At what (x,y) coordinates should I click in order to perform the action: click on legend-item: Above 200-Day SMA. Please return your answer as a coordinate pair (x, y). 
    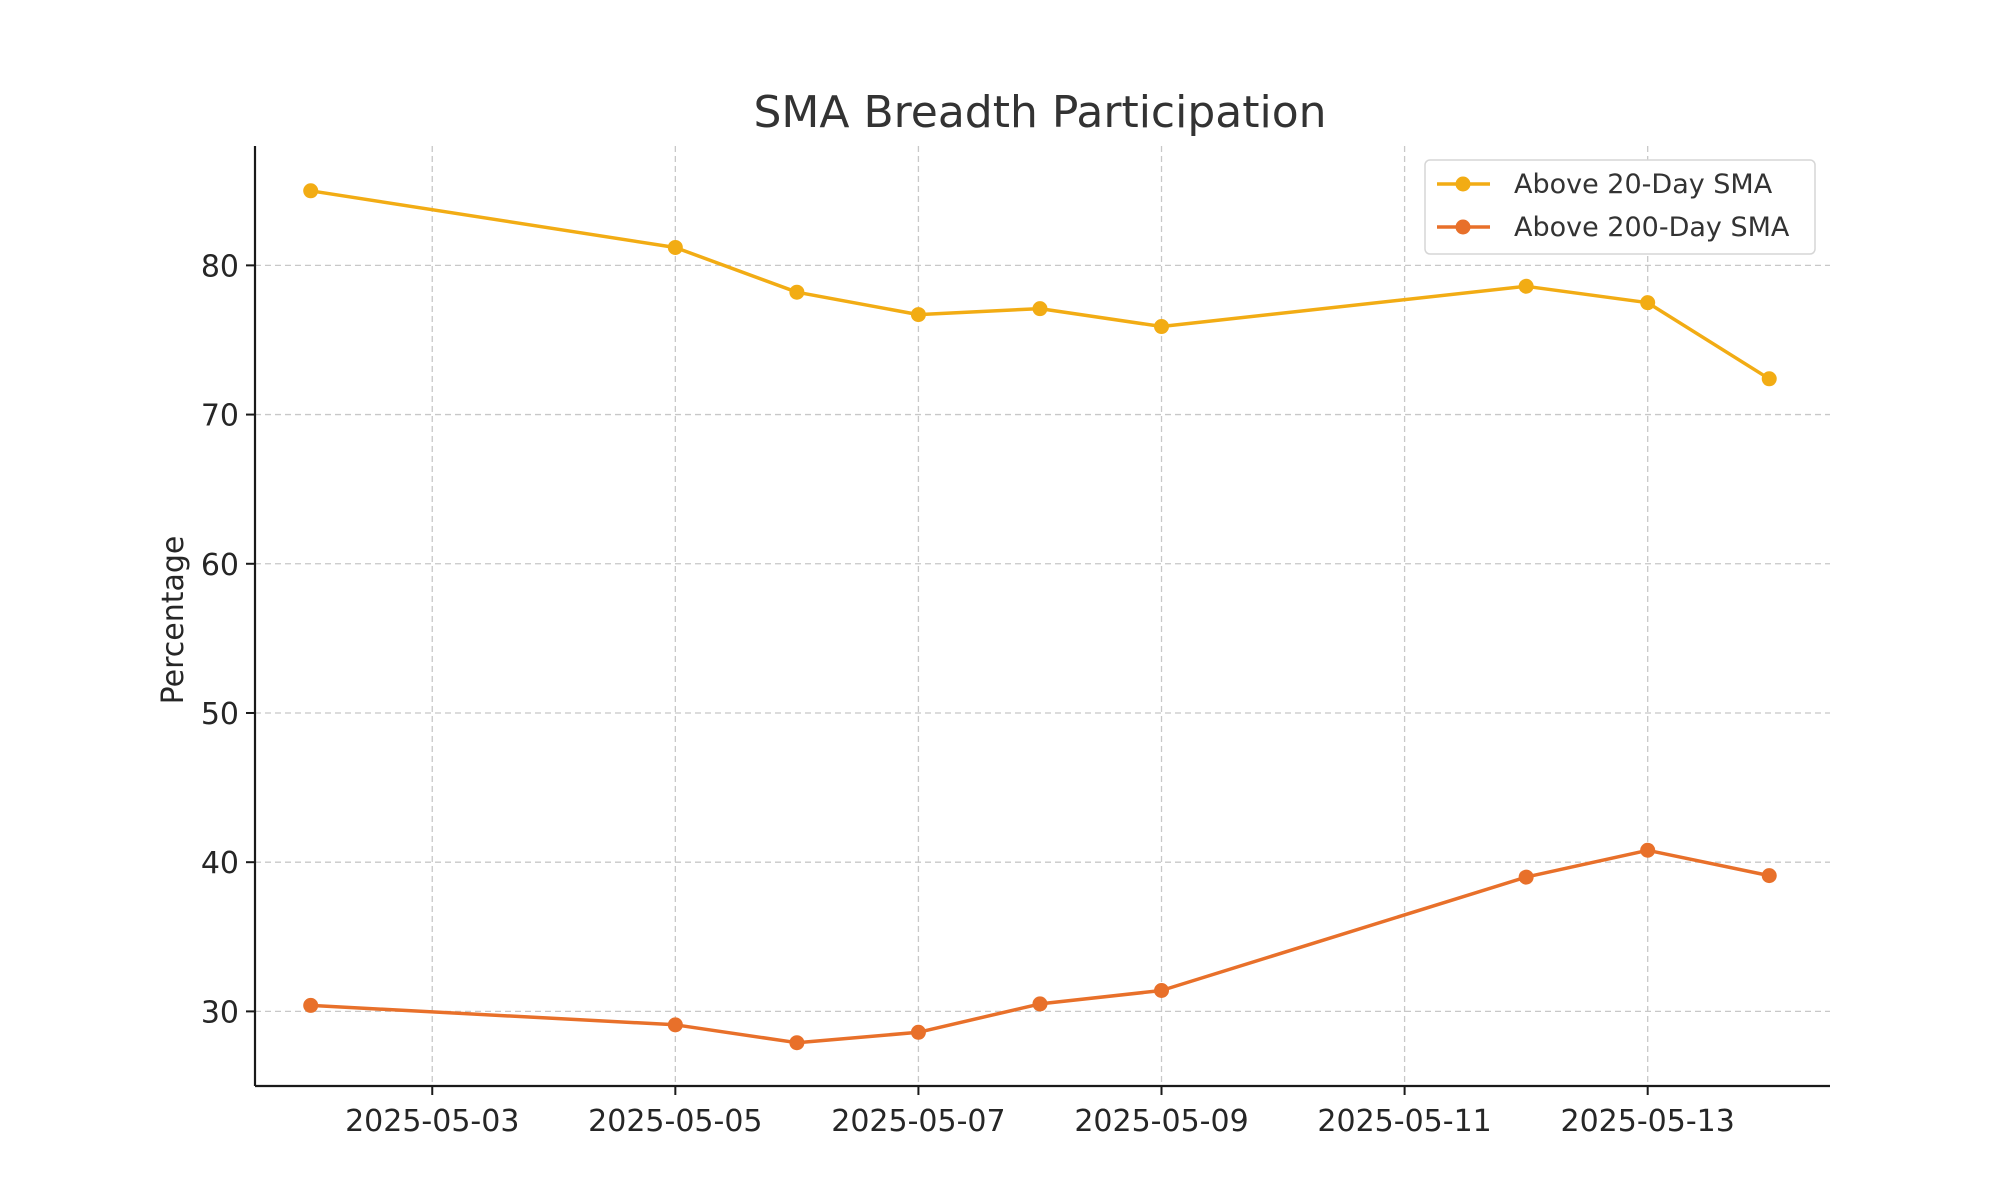
    Looking at the image, I should click on (1613, 227).